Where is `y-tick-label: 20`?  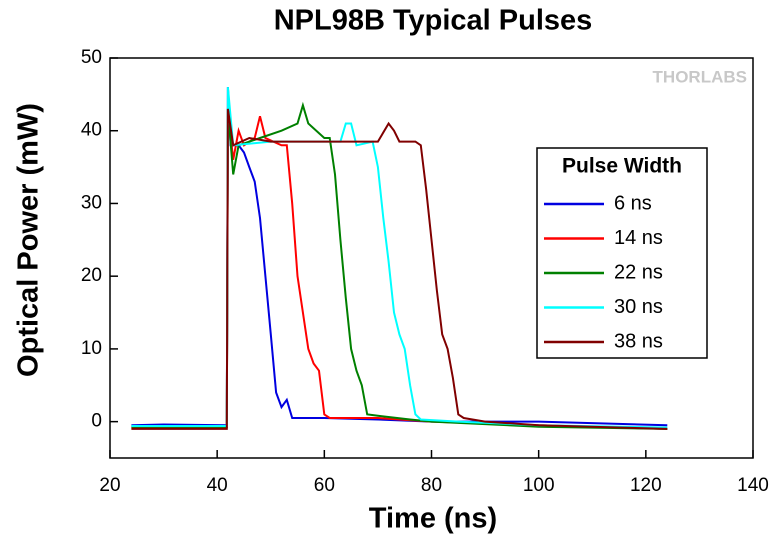
y-tick-label: 20 is located at coordinates (91, 275).